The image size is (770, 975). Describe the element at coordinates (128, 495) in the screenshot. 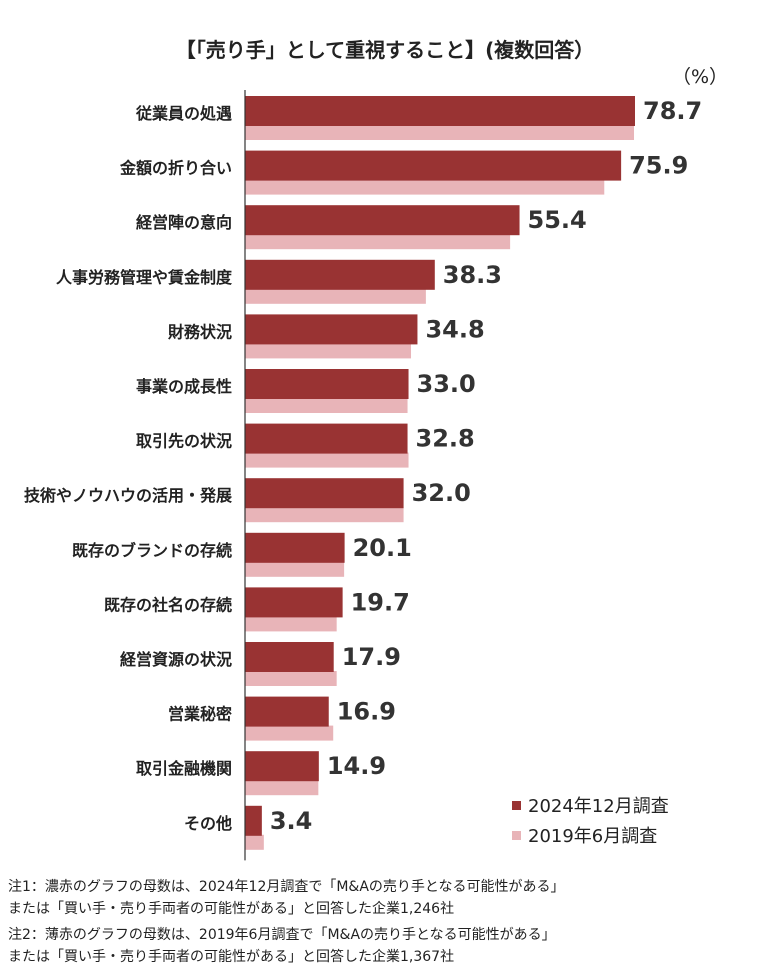

I see `category-label: 技術やノウハウの活用・発展` at that location.